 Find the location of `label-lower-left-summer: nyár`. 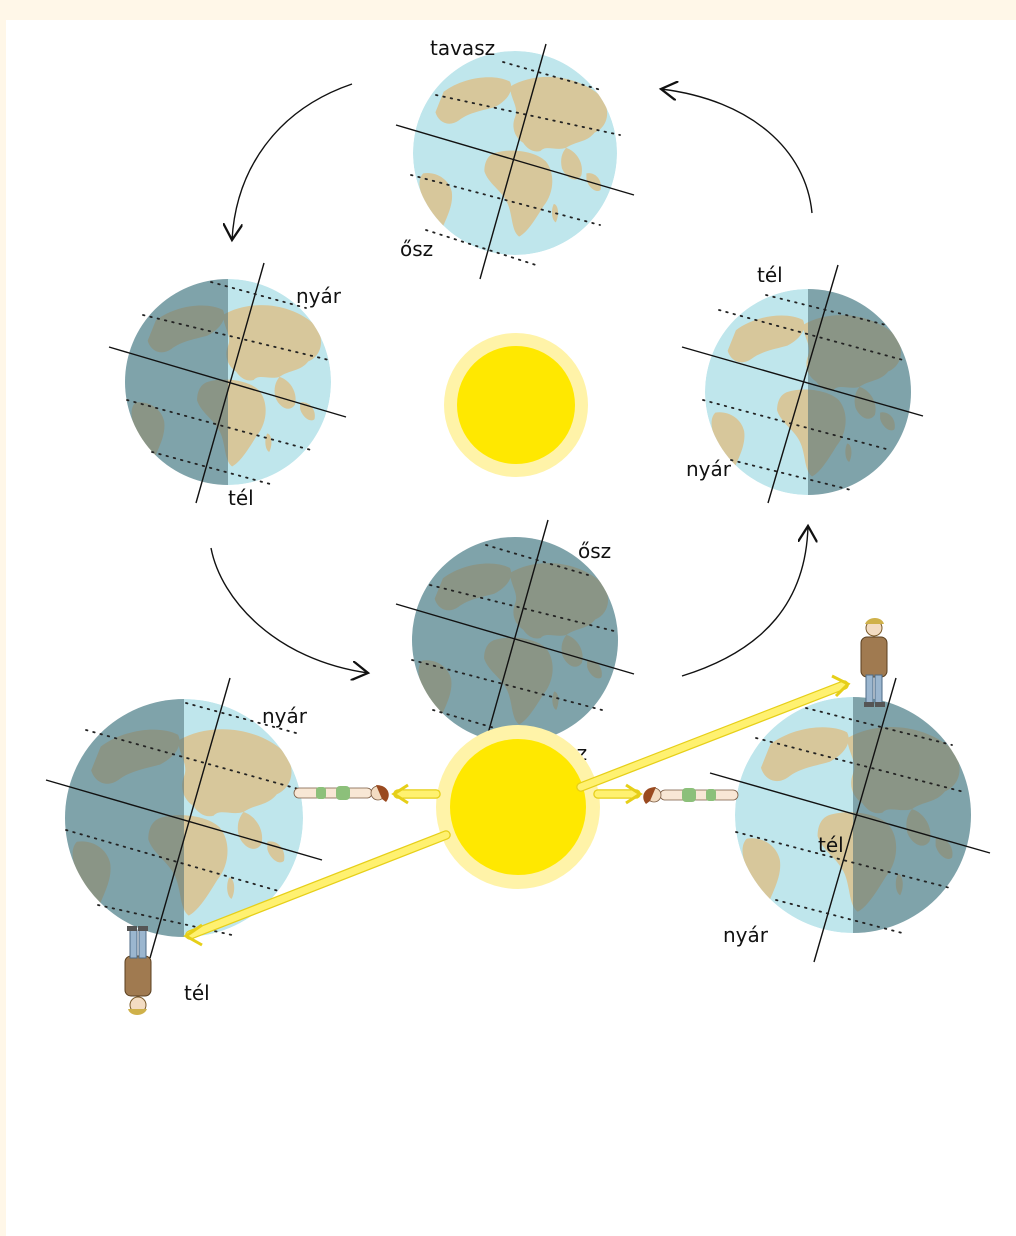

label-lower-left-summer: nyár is located at coordinates (285, 716).